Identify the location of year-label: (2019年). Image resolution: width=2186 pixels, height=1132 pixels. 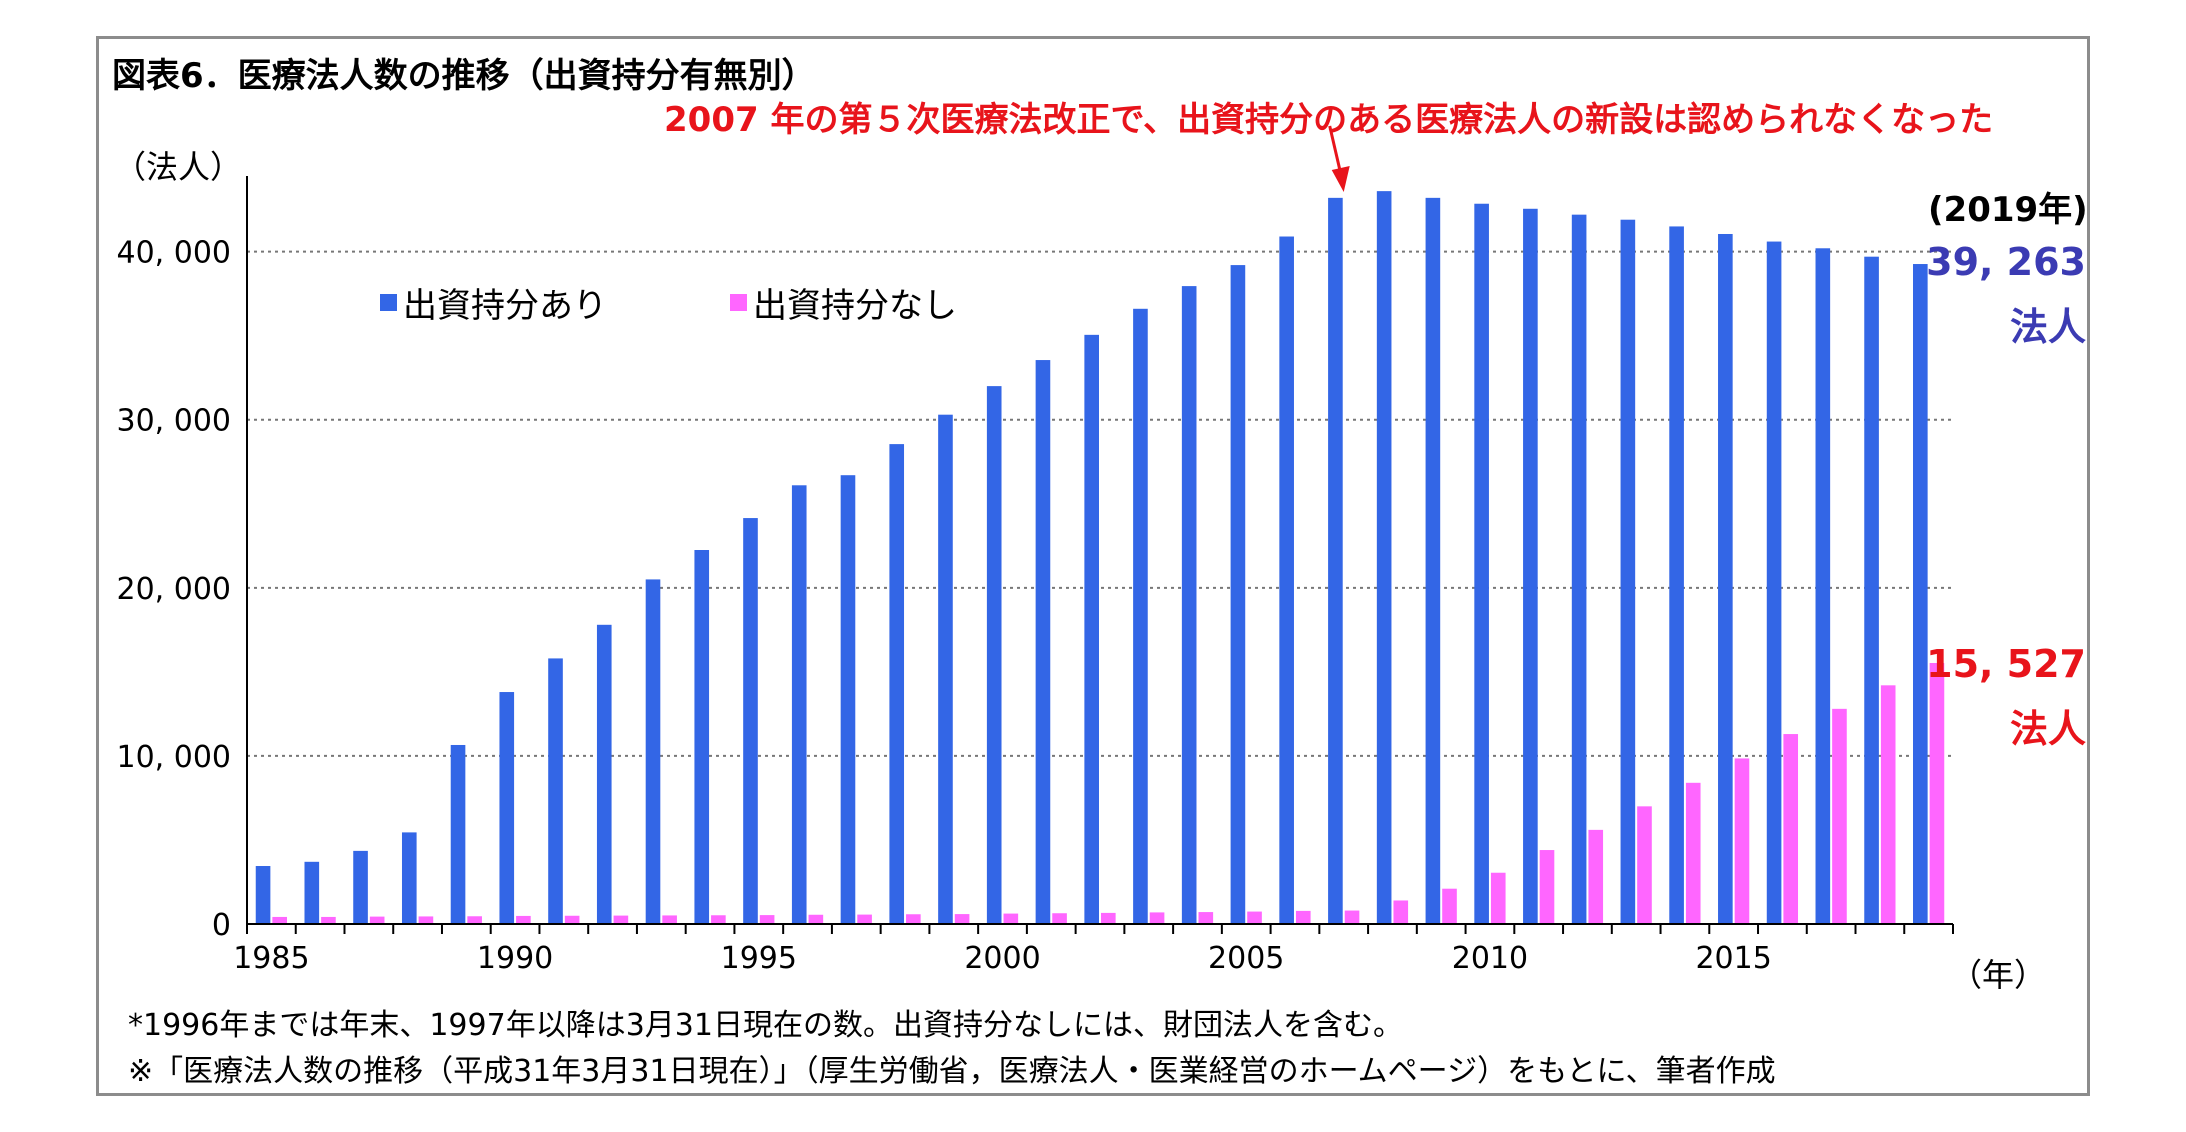
(2008, 210).